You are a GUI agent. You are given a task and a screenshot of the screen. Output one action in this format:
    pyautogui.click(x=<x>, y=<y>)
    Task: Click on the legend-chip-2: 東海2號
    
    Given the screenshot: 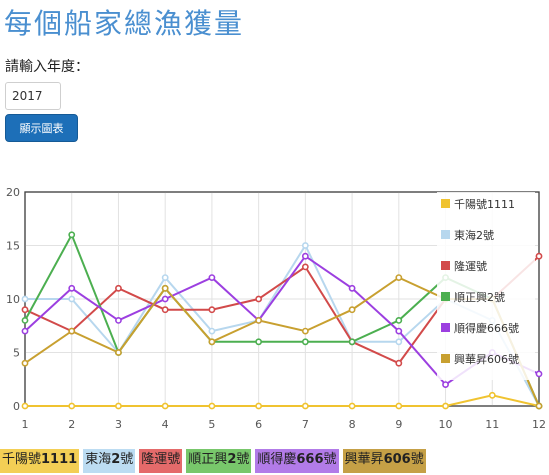 What is the action you would take?
    pyautogui.click(x=109, y=461)
    